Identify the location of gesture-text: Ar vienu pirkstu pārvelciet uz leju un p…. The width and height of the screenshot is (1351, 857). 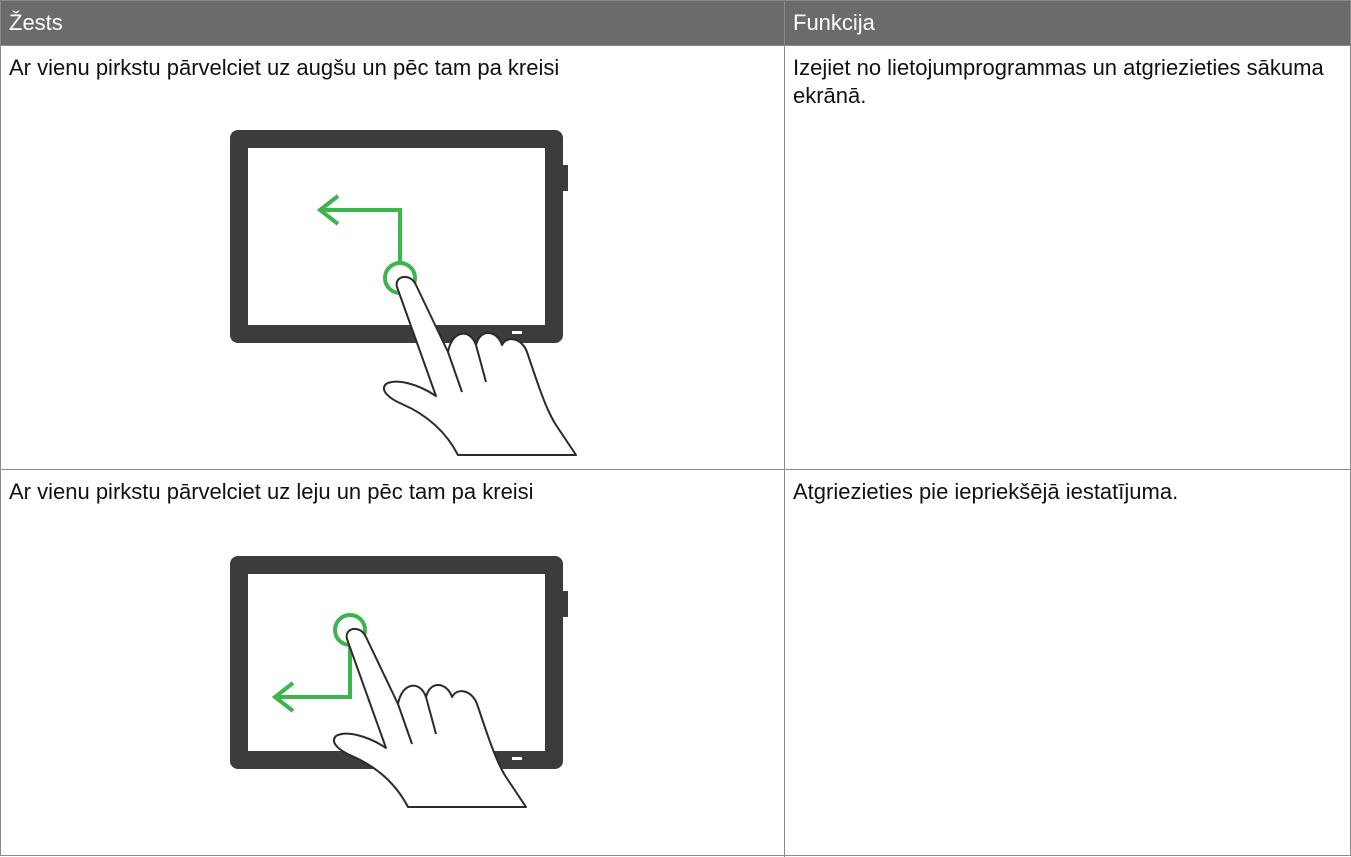
(271, 491).